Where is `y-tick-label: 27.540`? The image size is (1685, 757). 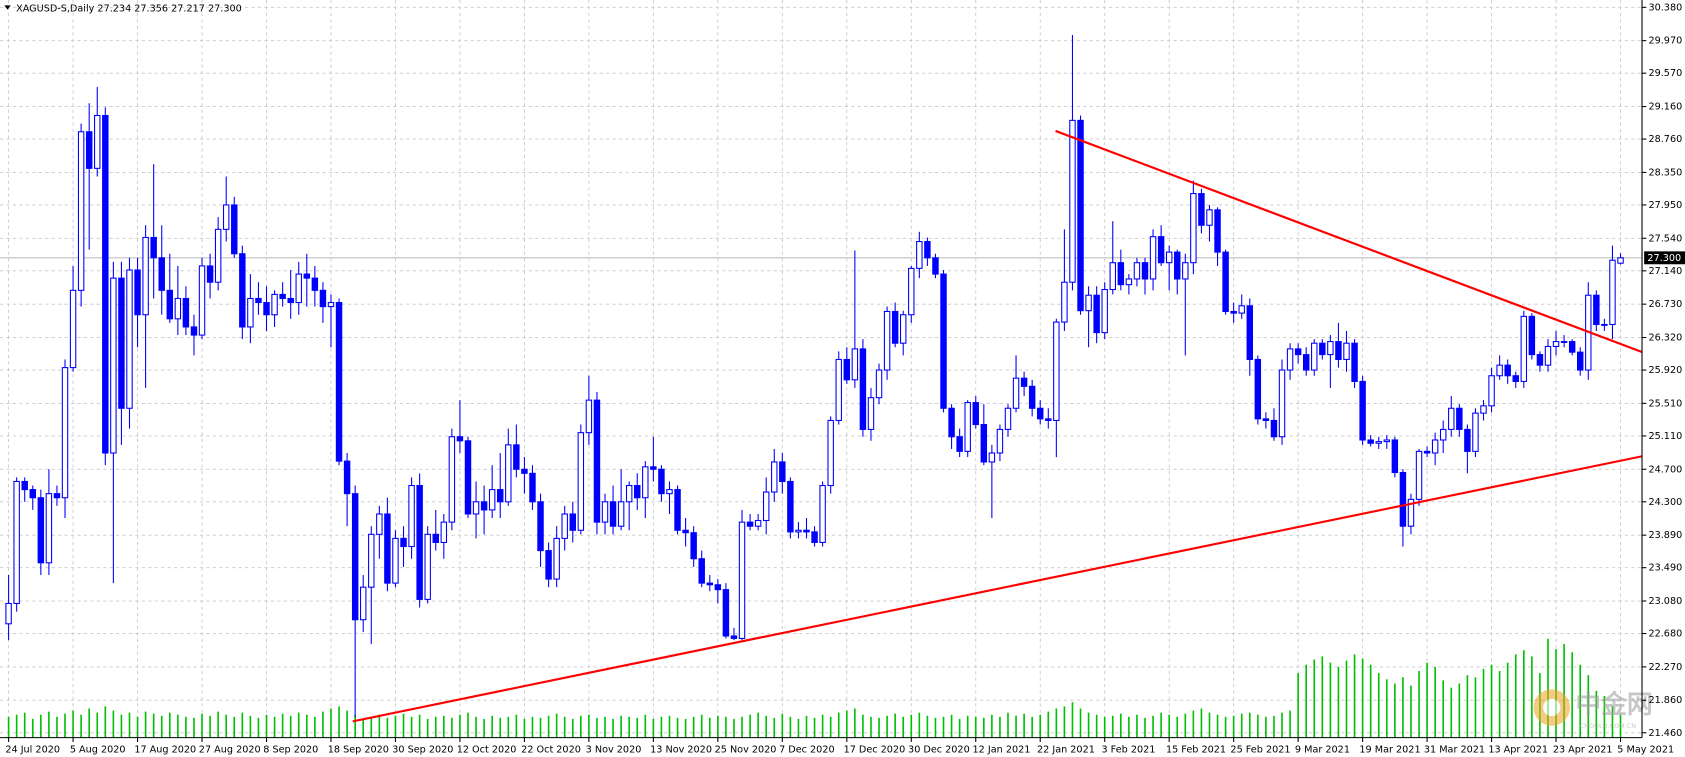 y-tick-label: 27.540 is located at coordinates (1665, 238).